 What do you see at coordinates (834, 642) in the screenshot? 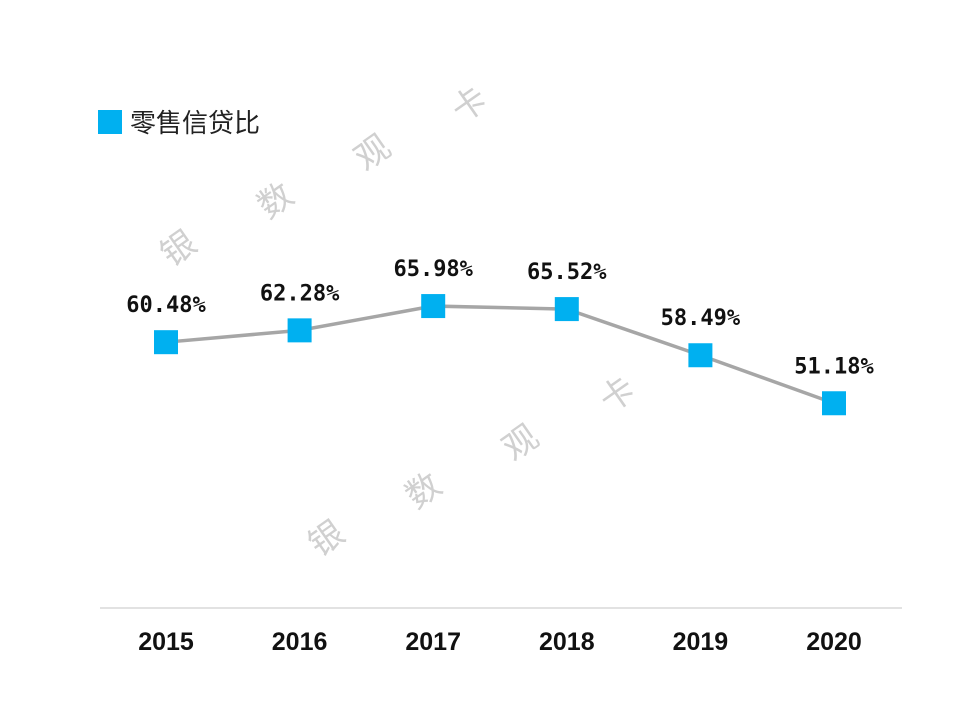
I see `x-tick-label: 2020` at bounding box center [834, 642].